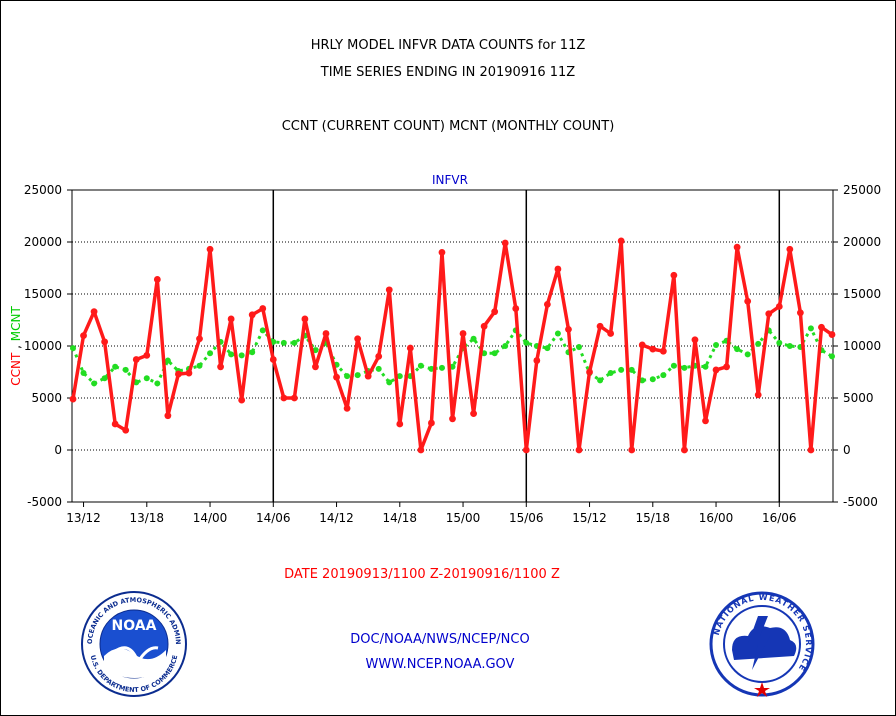  What do you see at coordinates (448, 45) in the screenshot?
I see `chart-title-line-1: HRLY MODEL INFVR DATA COUNTS for 11Z` at bounding box center [448, 45].